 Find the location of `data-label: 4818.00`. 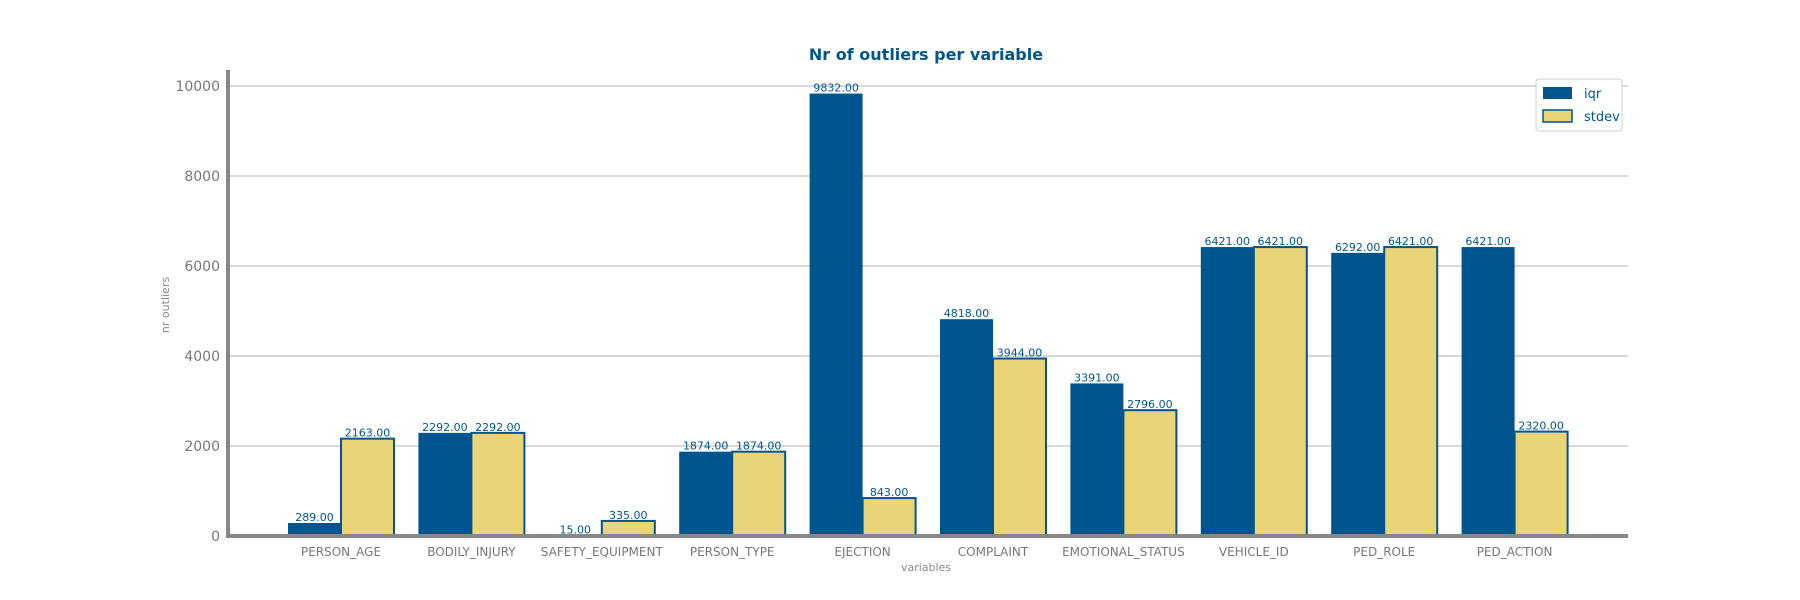

data-label: 4818.00 is located at coordinates (967, 313).